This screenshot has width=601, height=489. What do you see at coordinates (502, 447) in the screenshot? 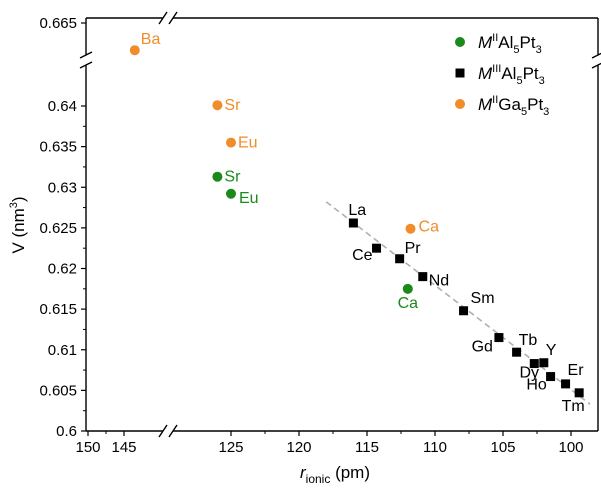
I see `x-tick-label: 105` at bounding box center [502, 447].